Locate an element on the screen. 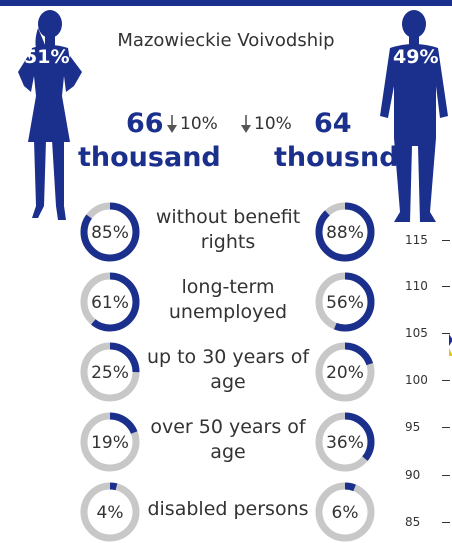  category-label: without benefit rights is located at coordinates (228, 229).